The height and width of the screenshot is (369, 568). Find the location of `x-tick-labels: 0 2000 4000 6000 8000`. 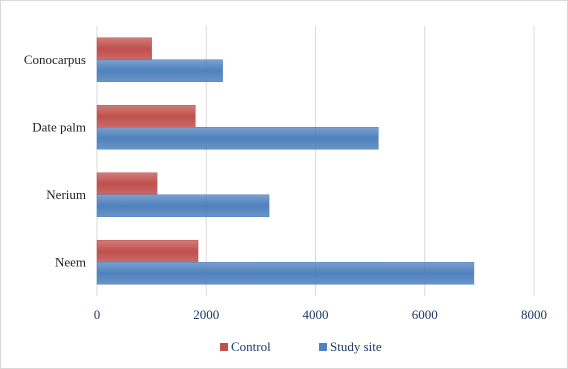

x-tick-labels: 0 2000 4000 6000 8000 is located at coordinates (320, 314).